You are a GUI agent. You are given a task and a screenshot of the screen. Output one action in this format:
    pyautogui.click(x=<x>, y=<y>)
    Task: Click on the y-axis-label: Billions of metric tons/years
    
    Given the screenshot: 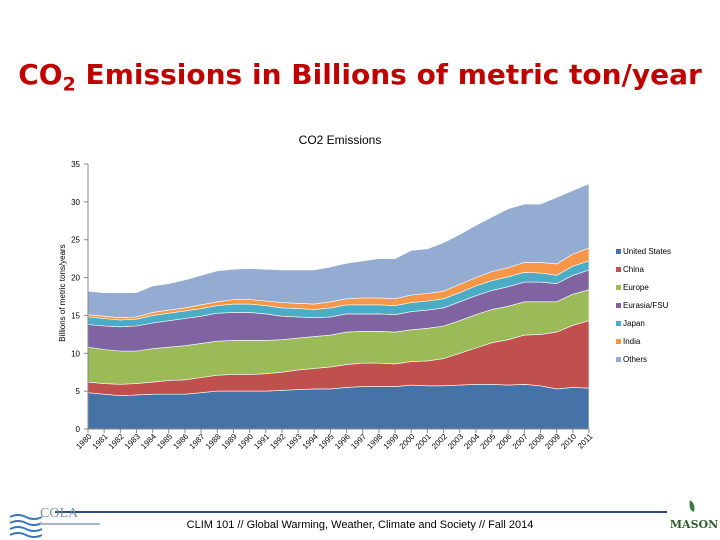 What is the action you would take?
    pyautogui.click(x=62, y=292)
    